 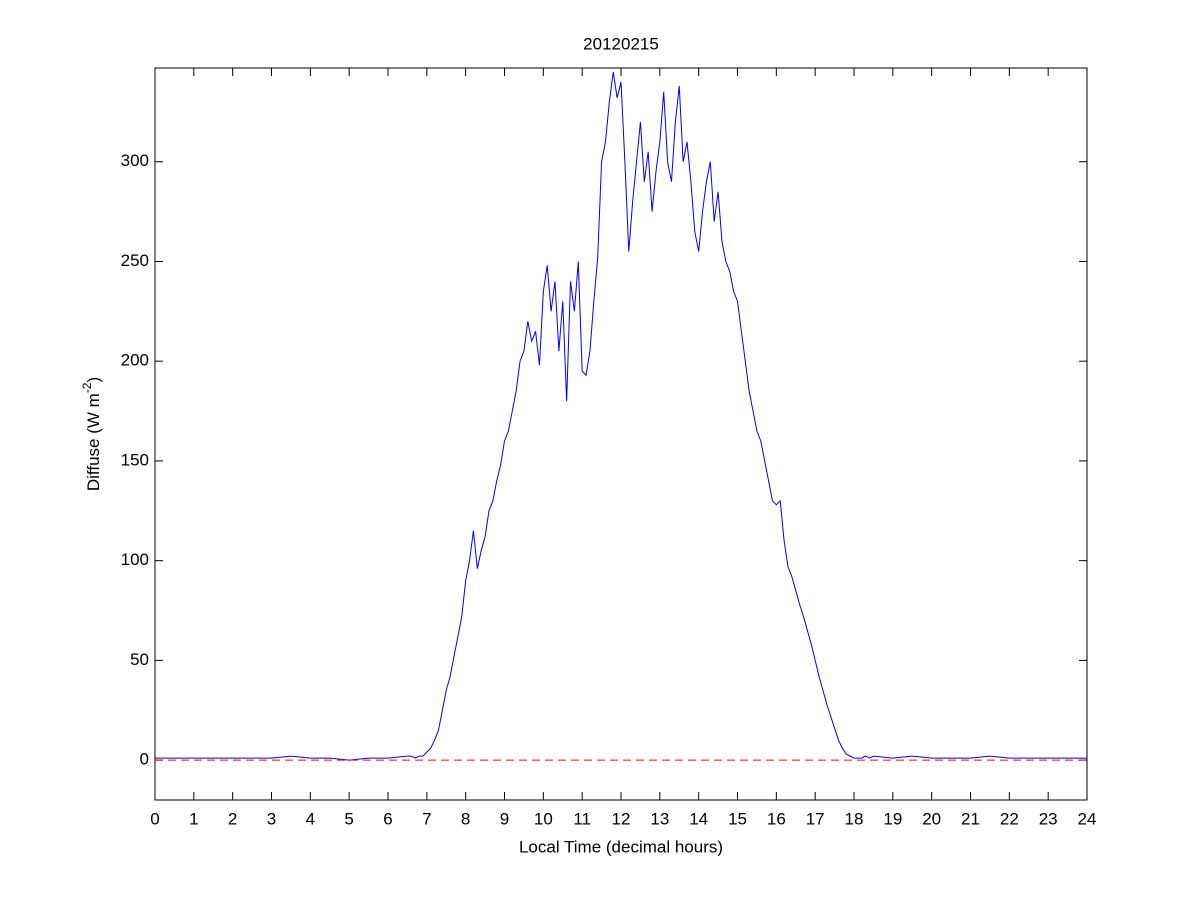 I want to click on x-tick-label: 19, so click(x=892, y=818).